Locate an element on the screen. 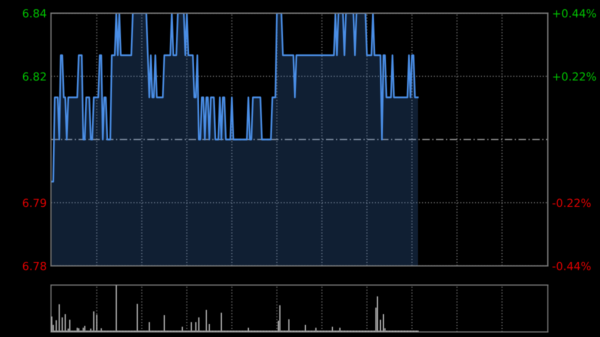  y2-tick-label: -0.22% is located at coordinates (571, 203).